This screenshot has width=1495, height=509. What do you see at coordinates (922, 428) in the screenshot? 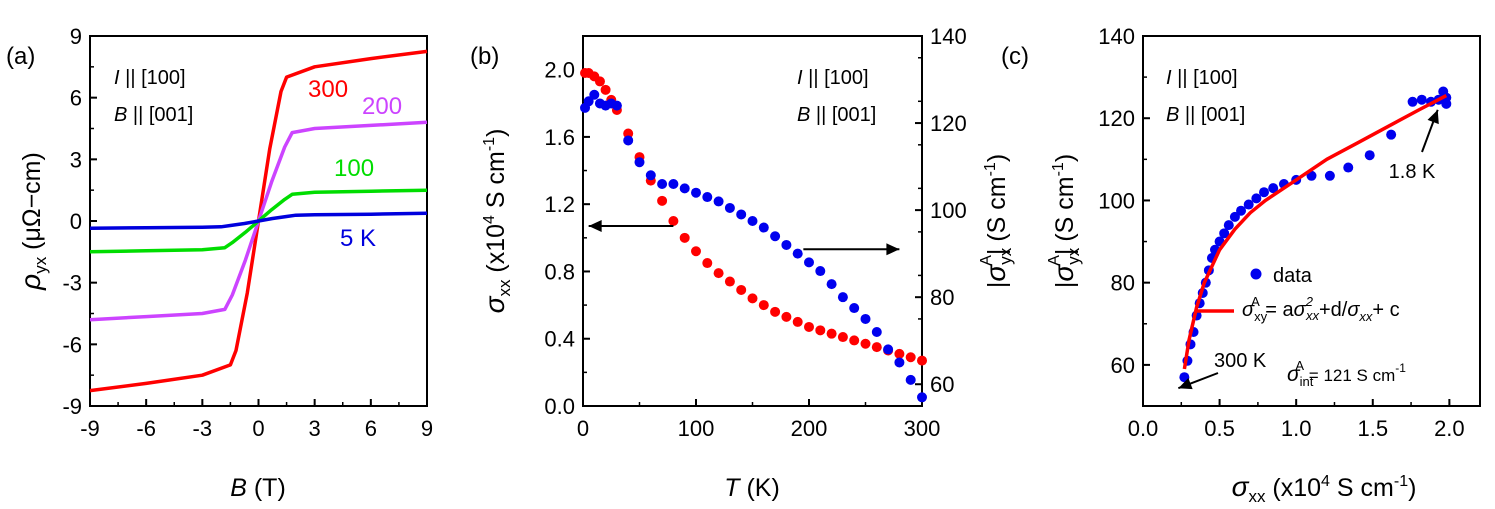
I see `x-tick-label: 300` at bounding box center [922, 428].